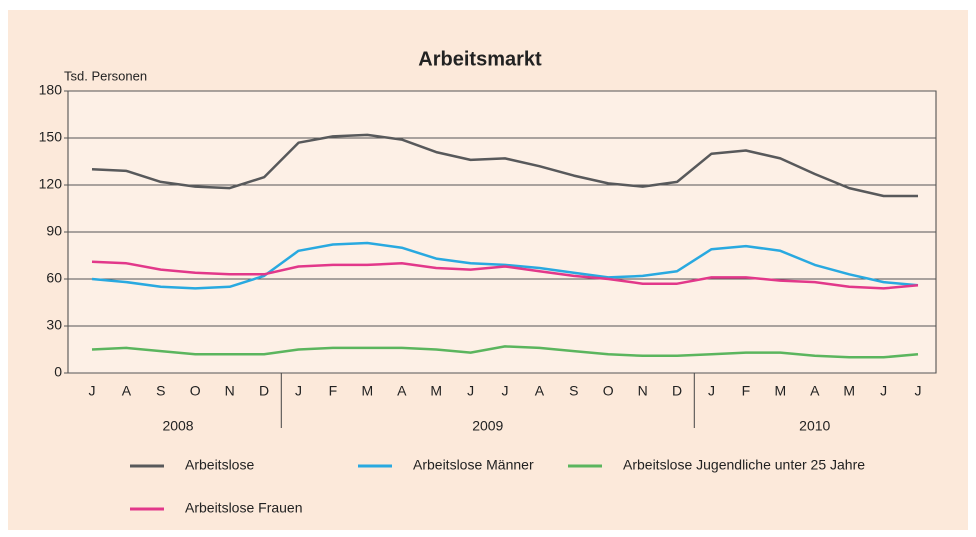 This screenshot has height=537, width=976. What do you see at coordinates (51, 137) in the screenshot?
I see `y-tick-label: 150` at bounding box center [51, 137].